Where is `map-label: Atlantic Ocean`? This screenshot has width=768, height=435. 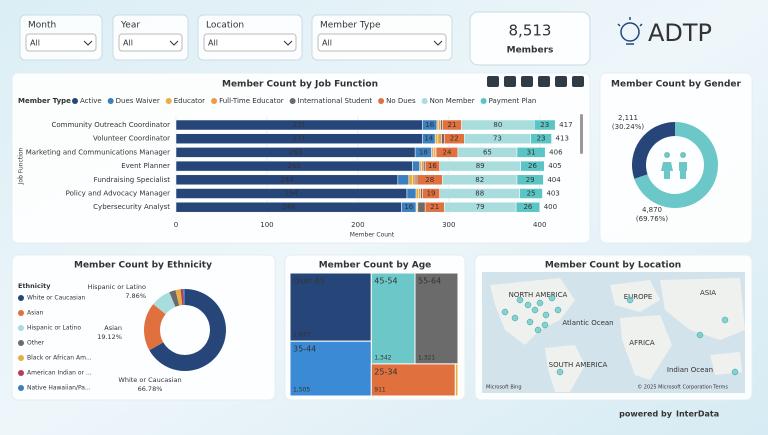
map-label: Atlantic Ocean is located at coordinates (587, 323).